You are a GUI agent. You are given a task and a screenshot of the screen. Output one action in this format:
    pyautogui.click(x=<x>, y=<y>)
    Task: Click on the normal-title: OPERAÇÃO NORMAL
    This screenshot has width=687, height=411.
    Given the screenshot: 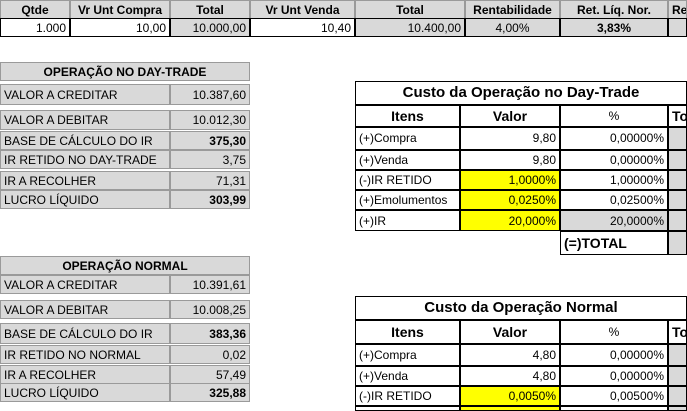 What is the action you would take?
    pyautogui.click(x=125, y=265)
    